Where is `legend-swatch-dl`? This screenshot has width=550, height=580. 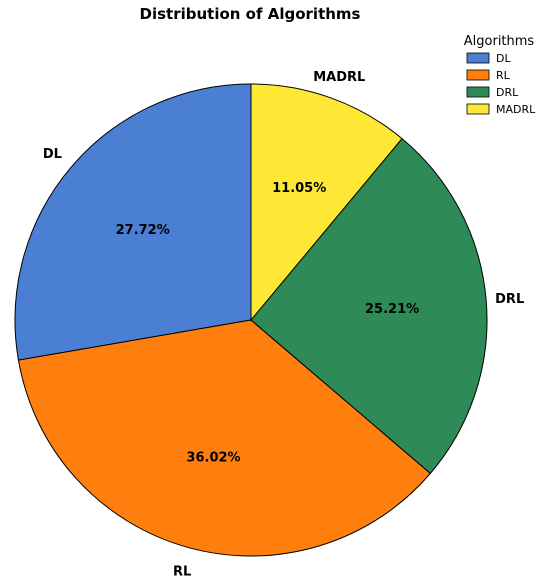
legend-swatch-dl is located at coordinates (478, 58).